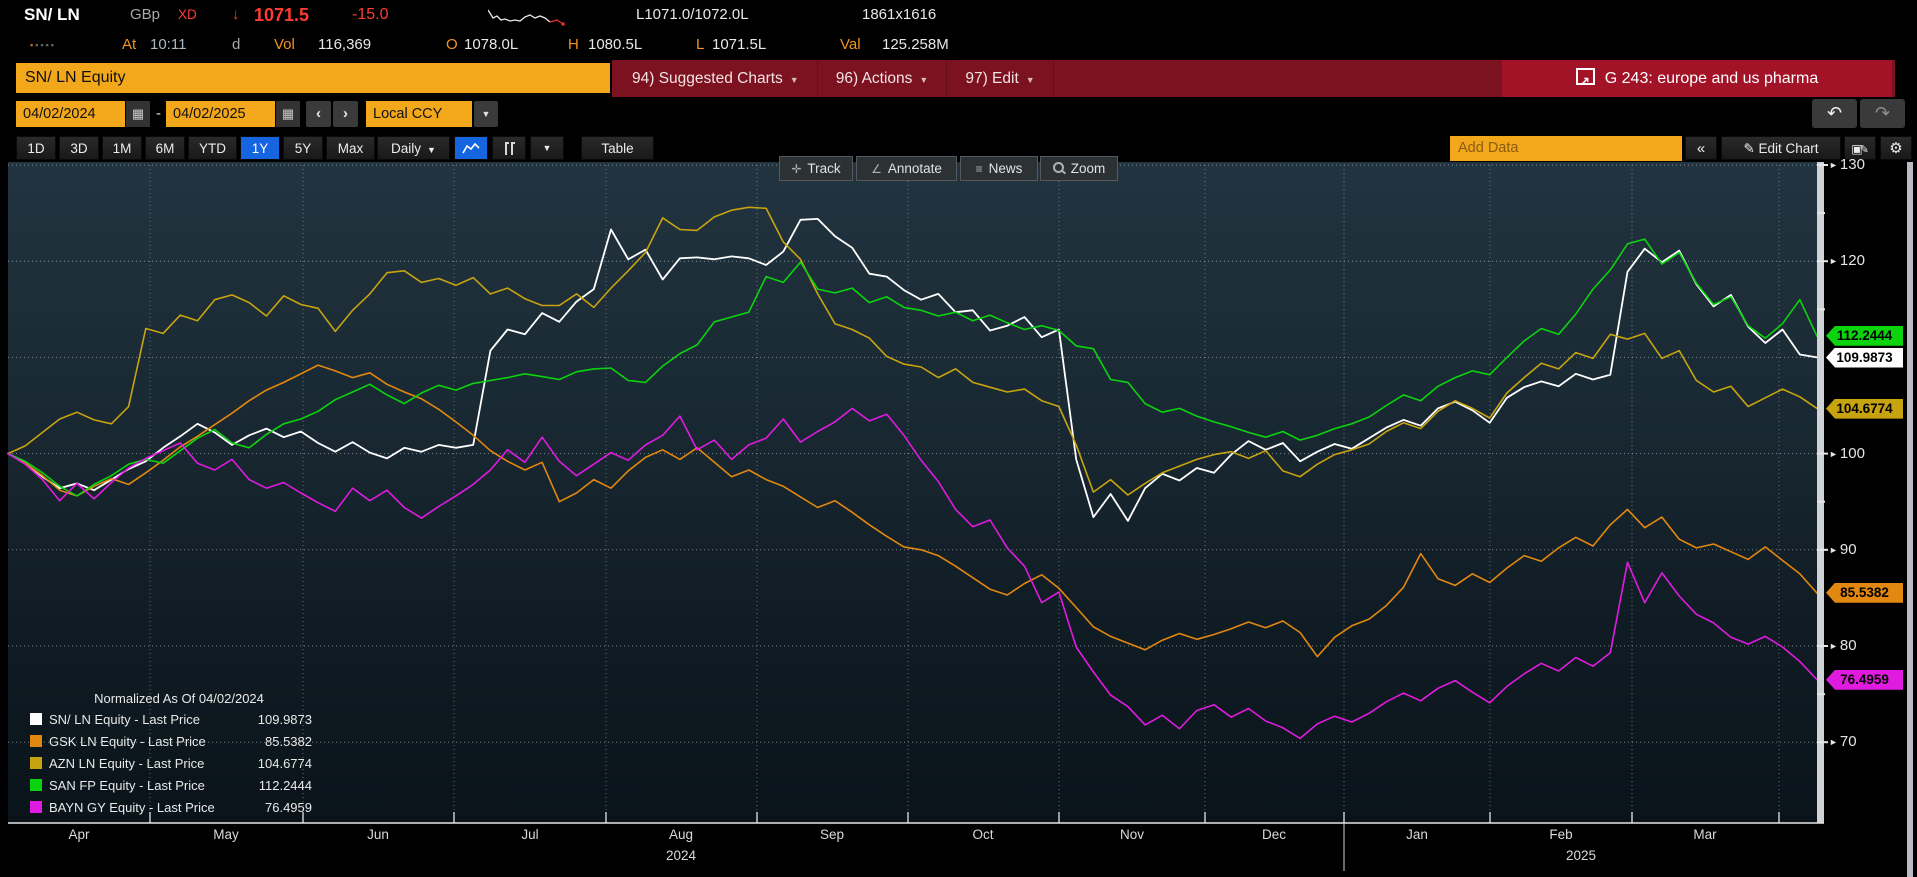  I want to click on bid-ask: L1071.0/1072.0L, so click(692, 14).